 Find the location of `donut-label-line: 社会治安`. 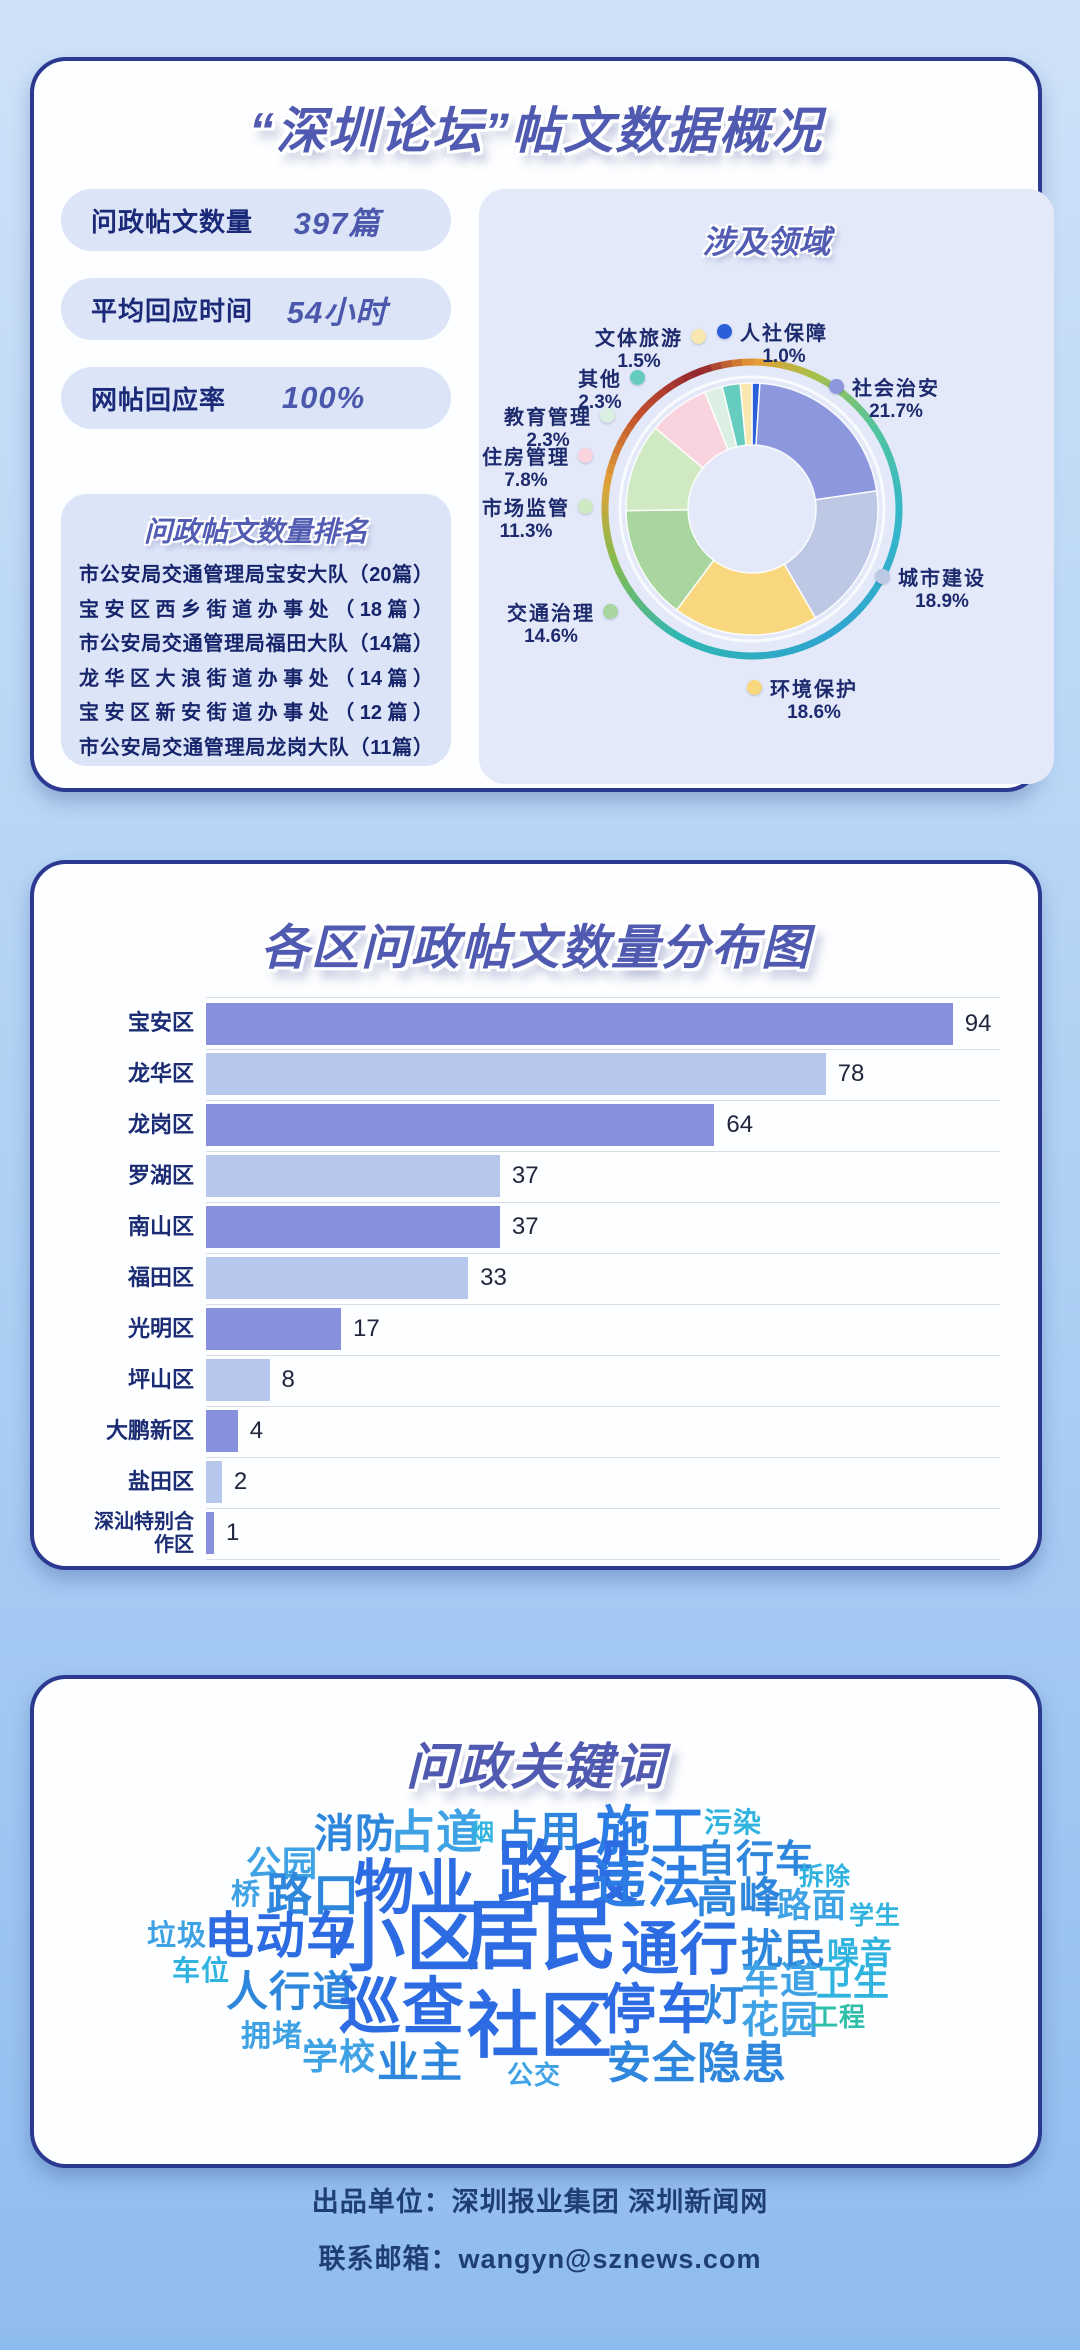

donut-label-line: 社会治安 is located at coordinates (884, 386).